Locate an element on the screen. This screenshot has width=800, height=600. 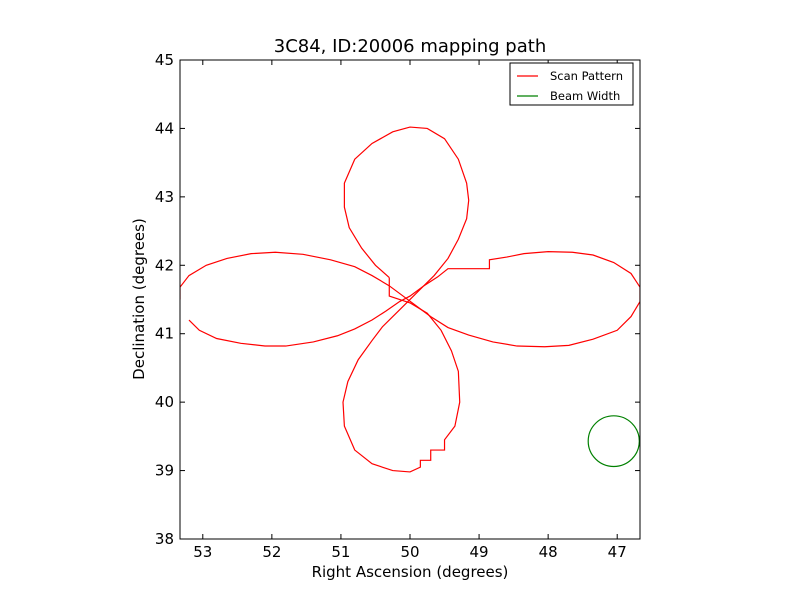
y-tick-label: 39 is located at coordinates (164, 471).